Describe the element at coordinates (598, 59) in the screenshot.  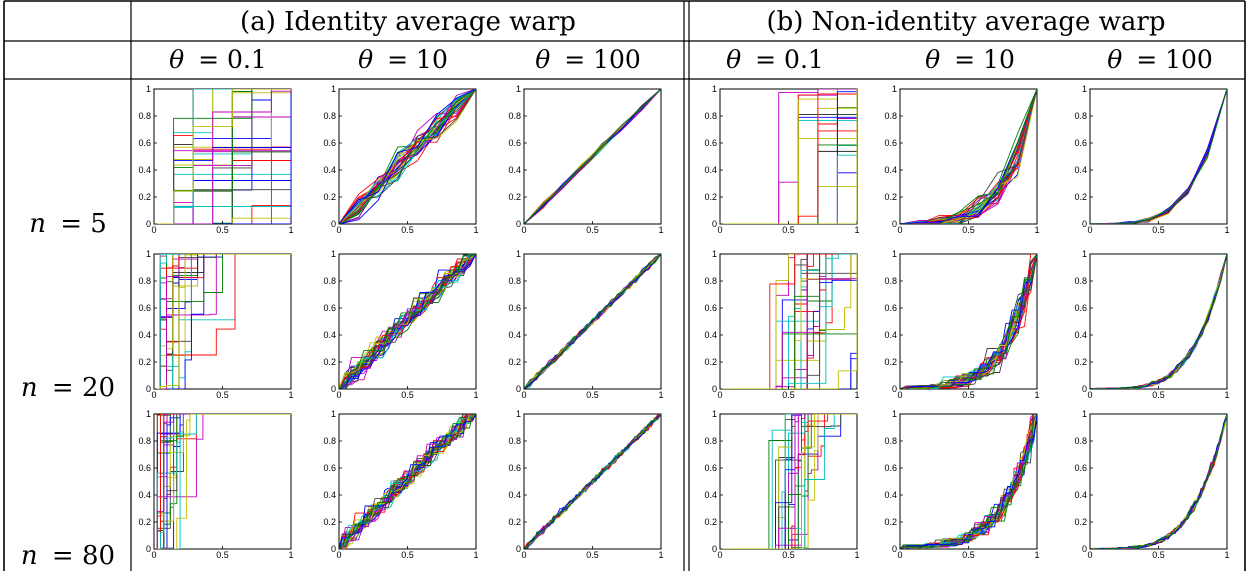
I see `theta-value: = 100` at that location.